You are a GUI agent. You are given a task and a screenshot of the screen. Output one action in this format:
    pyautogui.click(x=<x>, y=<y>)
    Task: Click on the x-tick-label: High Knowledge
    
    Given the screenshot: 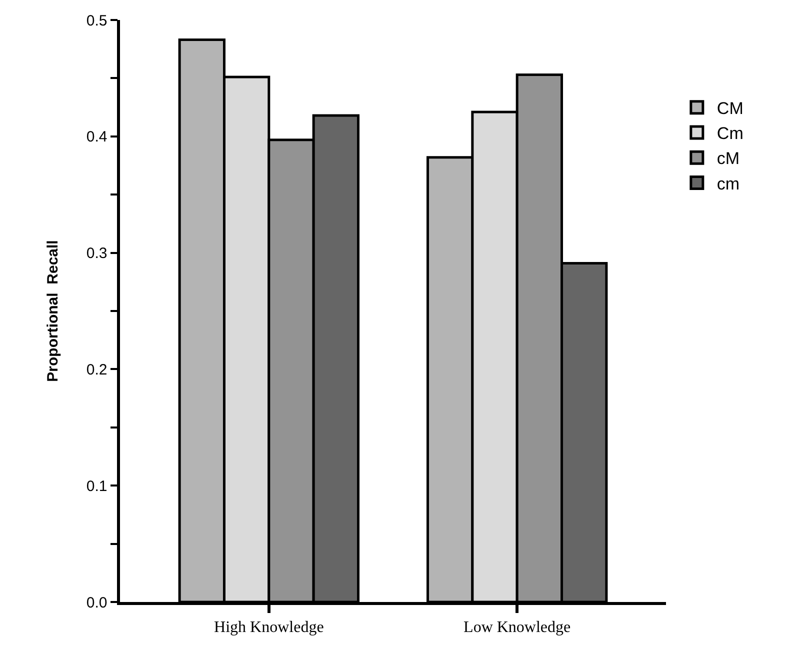 What is the action you would take?
    pyautogui.click(x=269, y=627)
    